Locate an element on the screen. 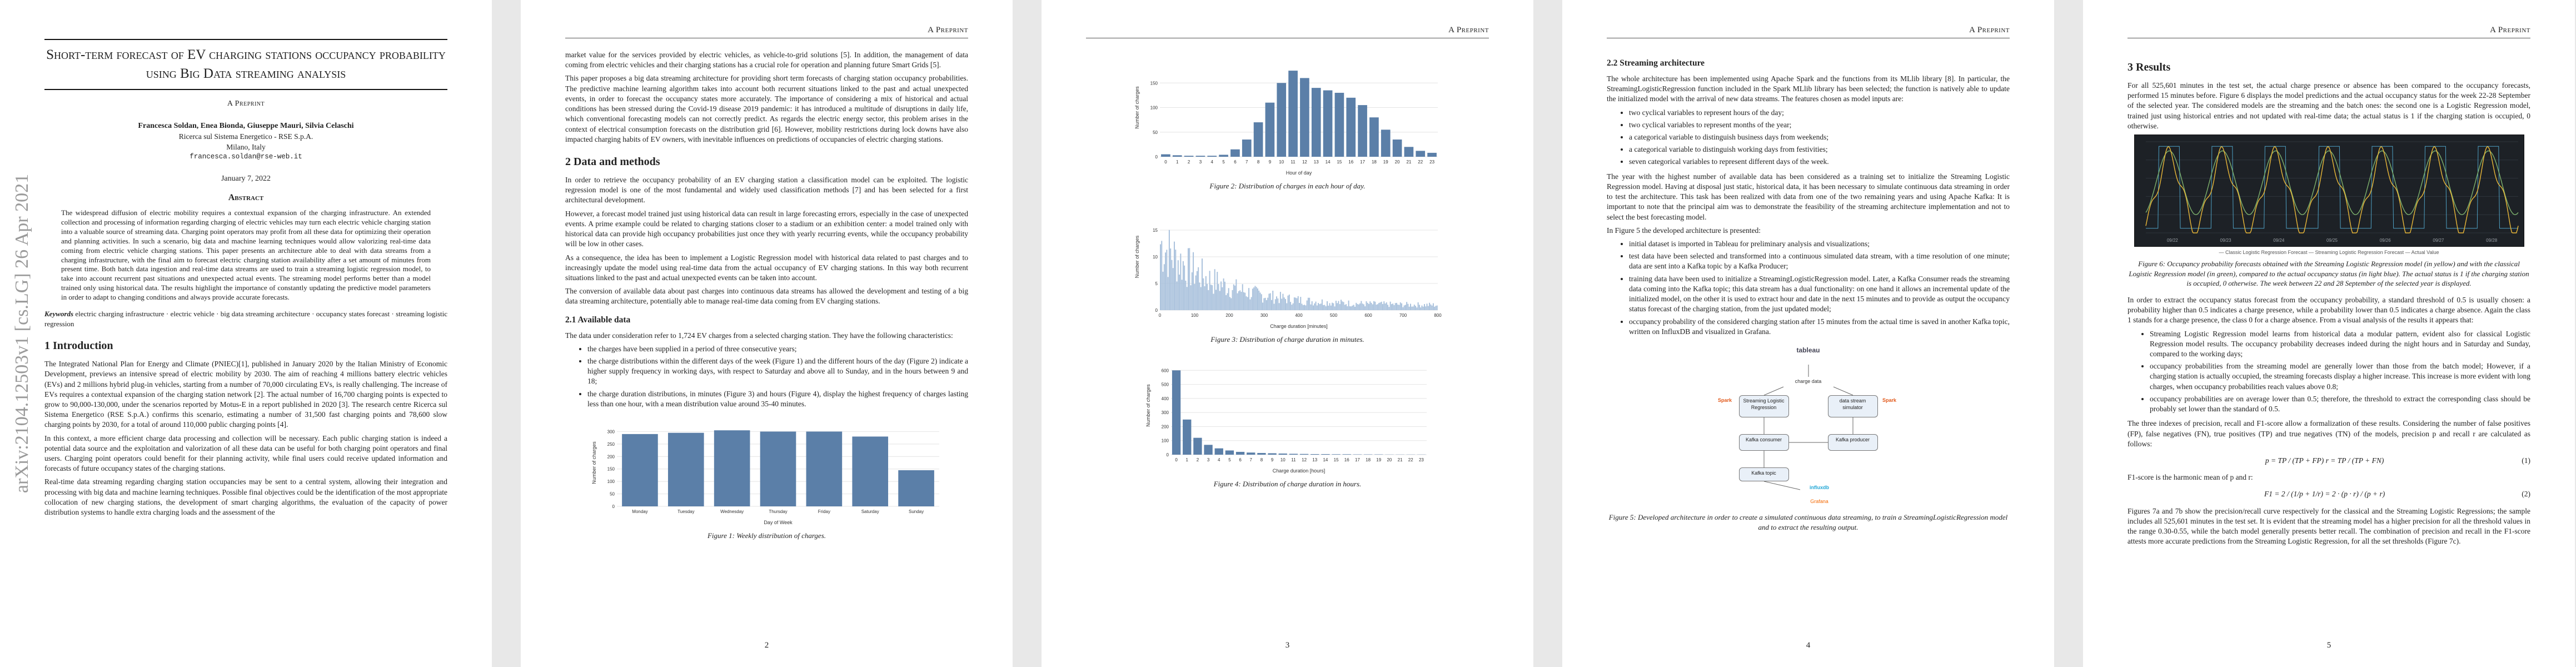  x-tick-label: 18 is located at coordinates (1373, 162).